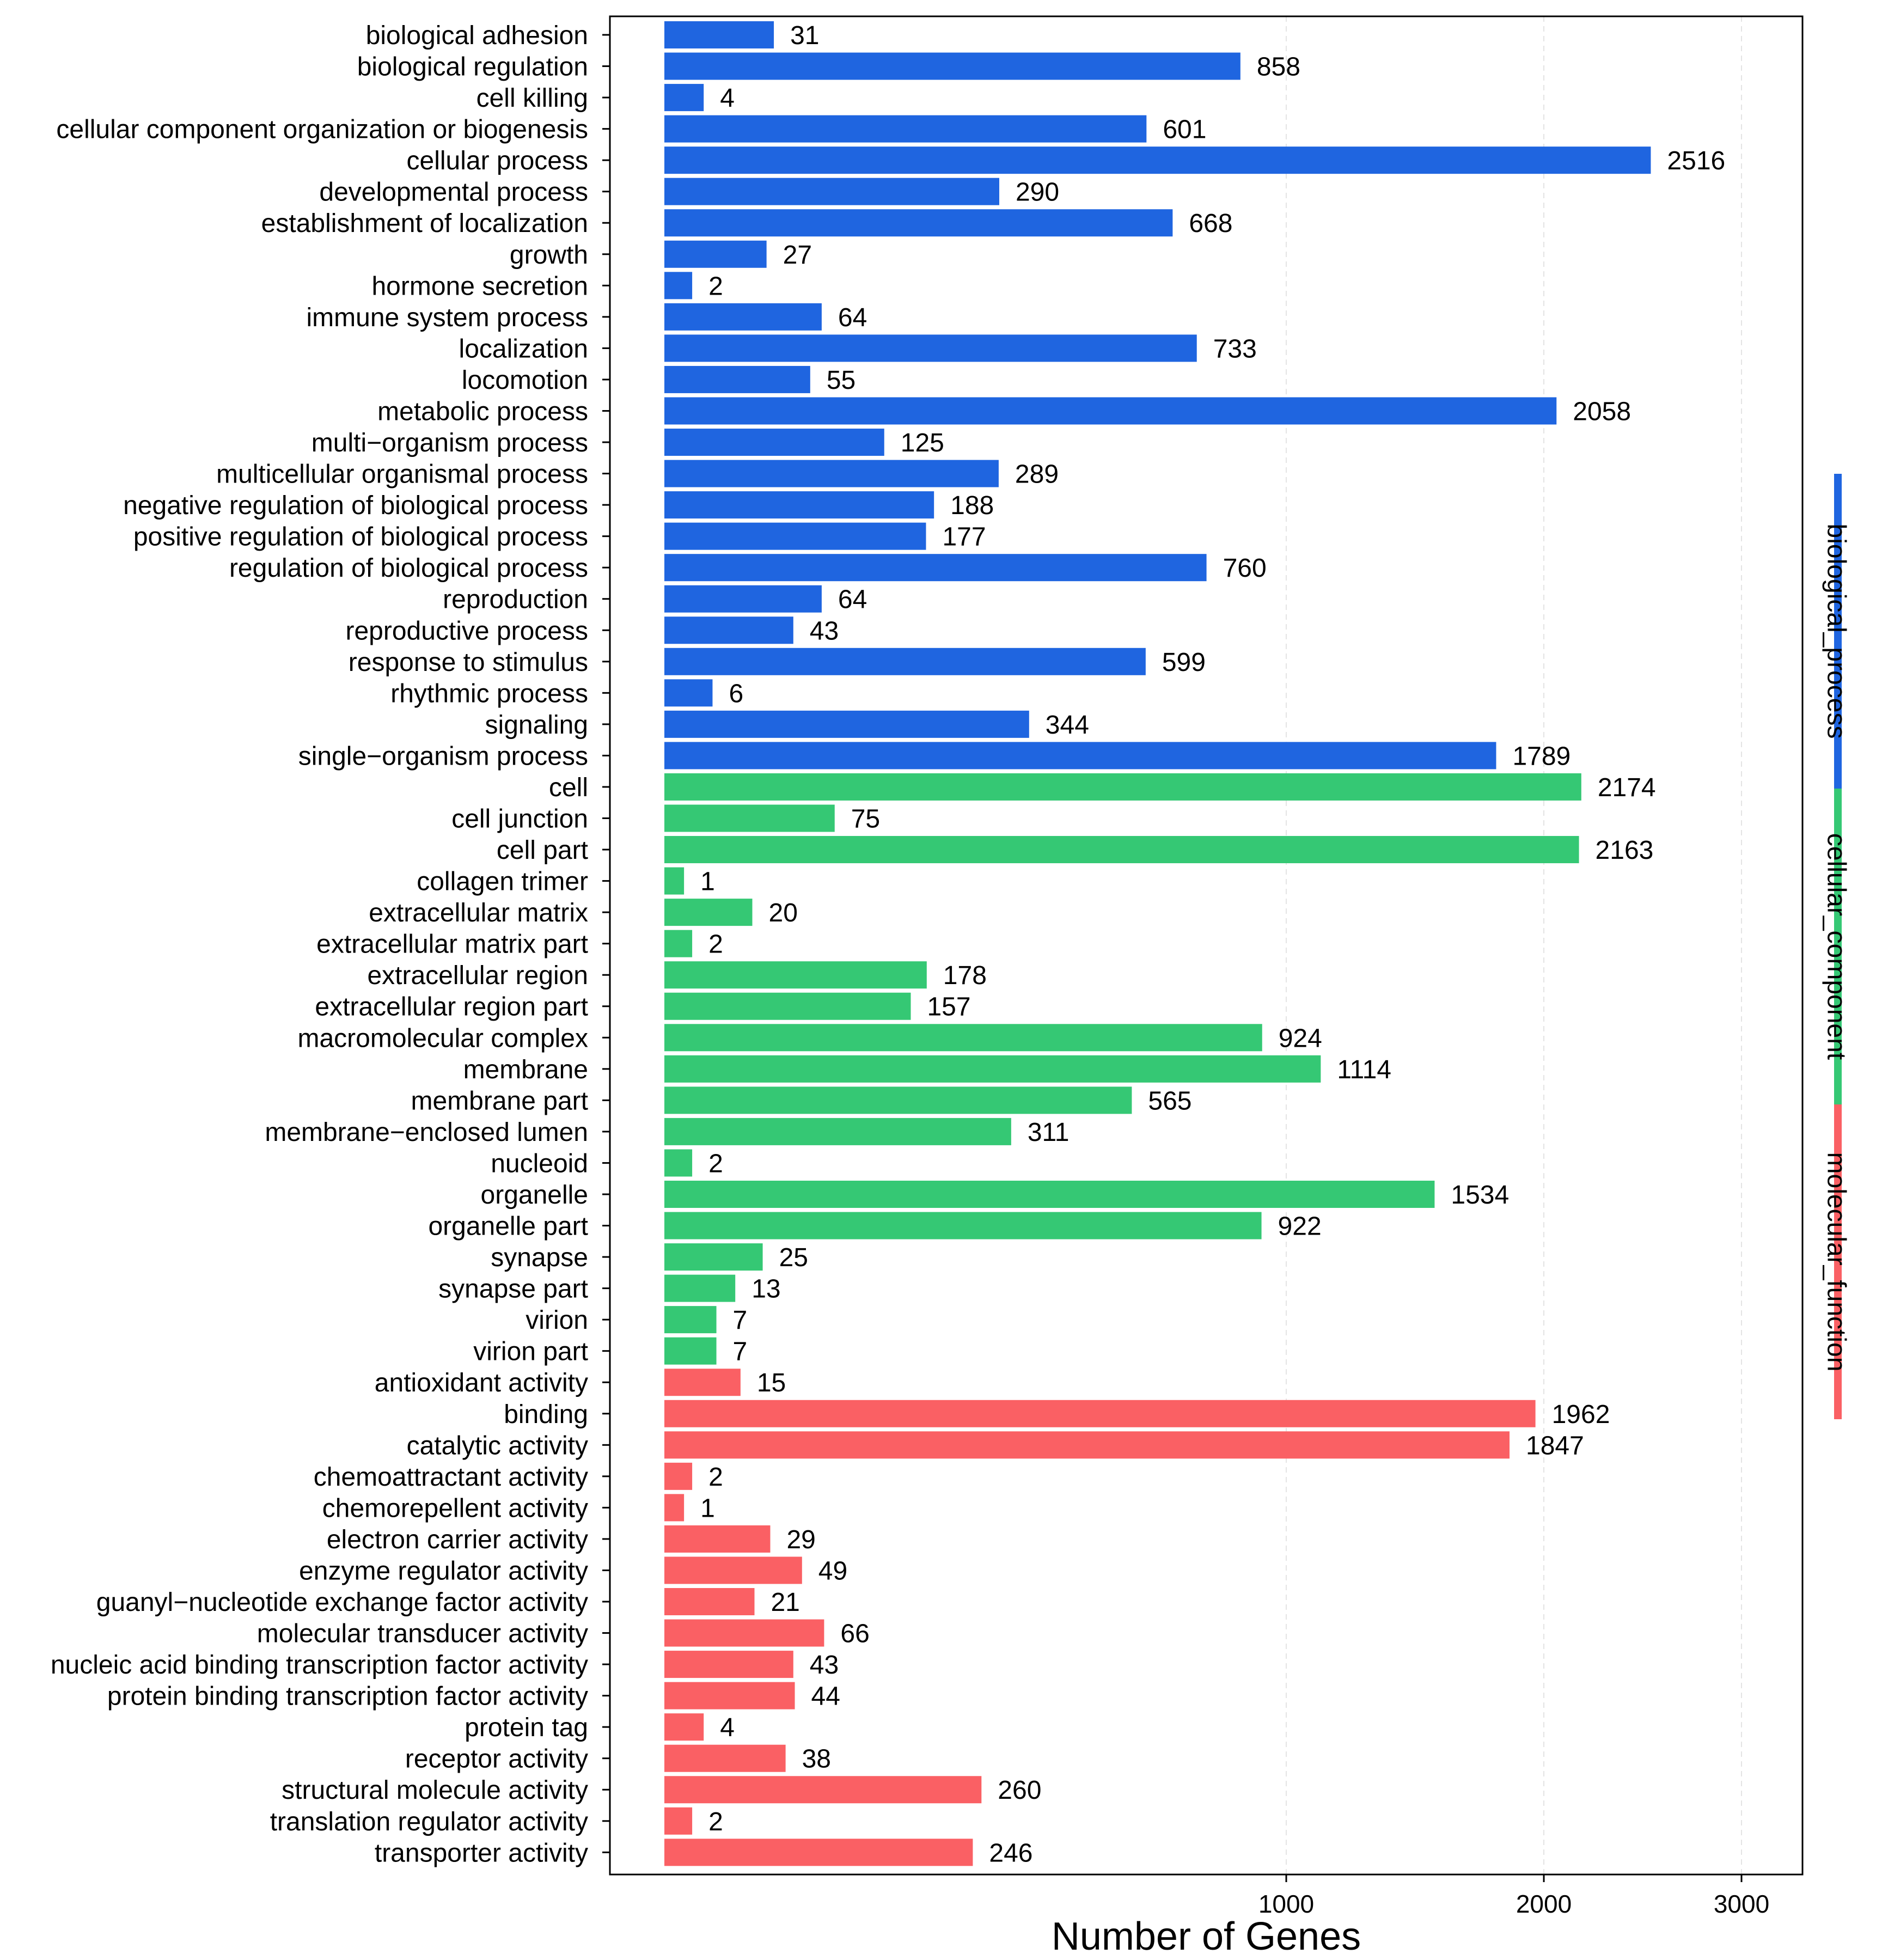 The height and width of the screenshot is (1960, 1882). I want to click on value-label: 188, so click(972, 505).